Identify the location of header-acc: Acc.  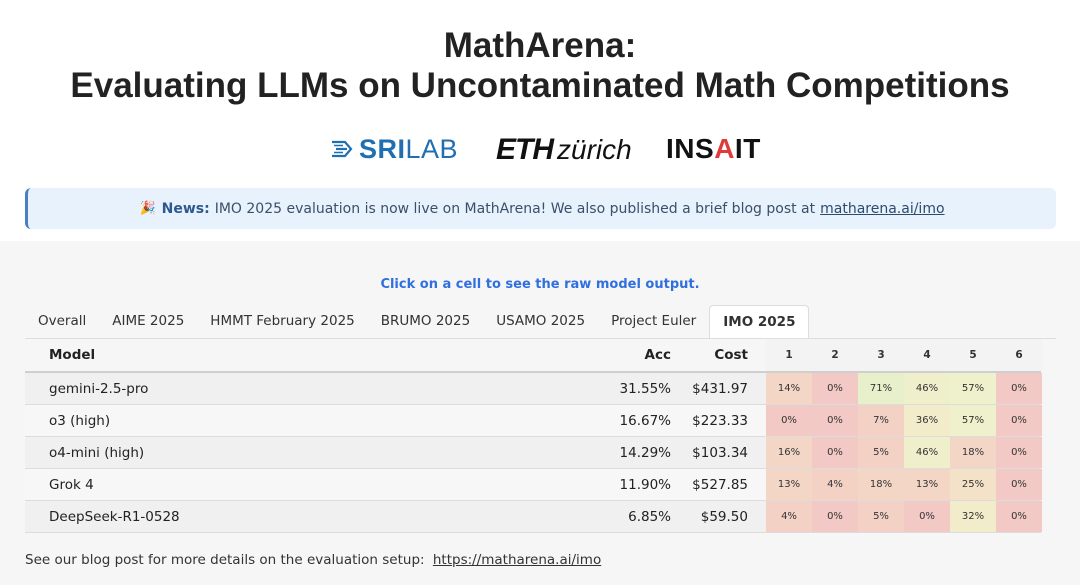
(657, 355).